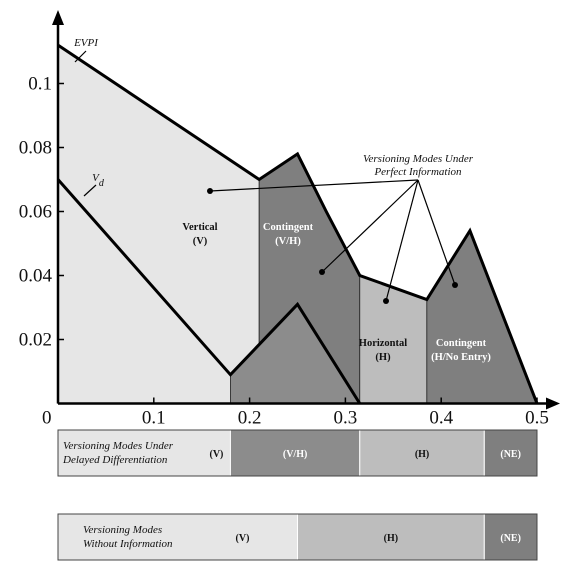  Describe the element at coordinates (199, 227) in the screenshot. I see `region-label-0: Vertical` at that location.